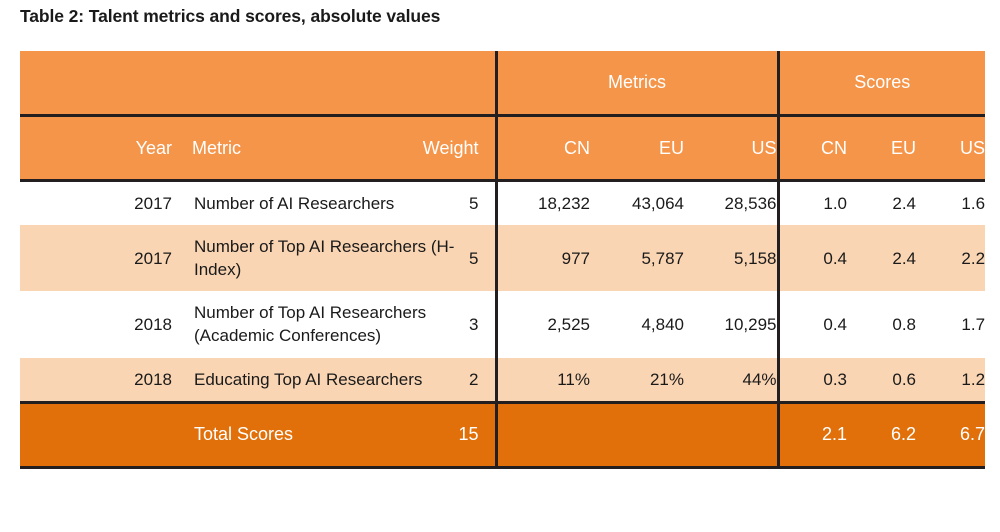 This screenshot has height=532, width=1000. I want to click on cell-metrics-us: 44%, so click(731, 380).